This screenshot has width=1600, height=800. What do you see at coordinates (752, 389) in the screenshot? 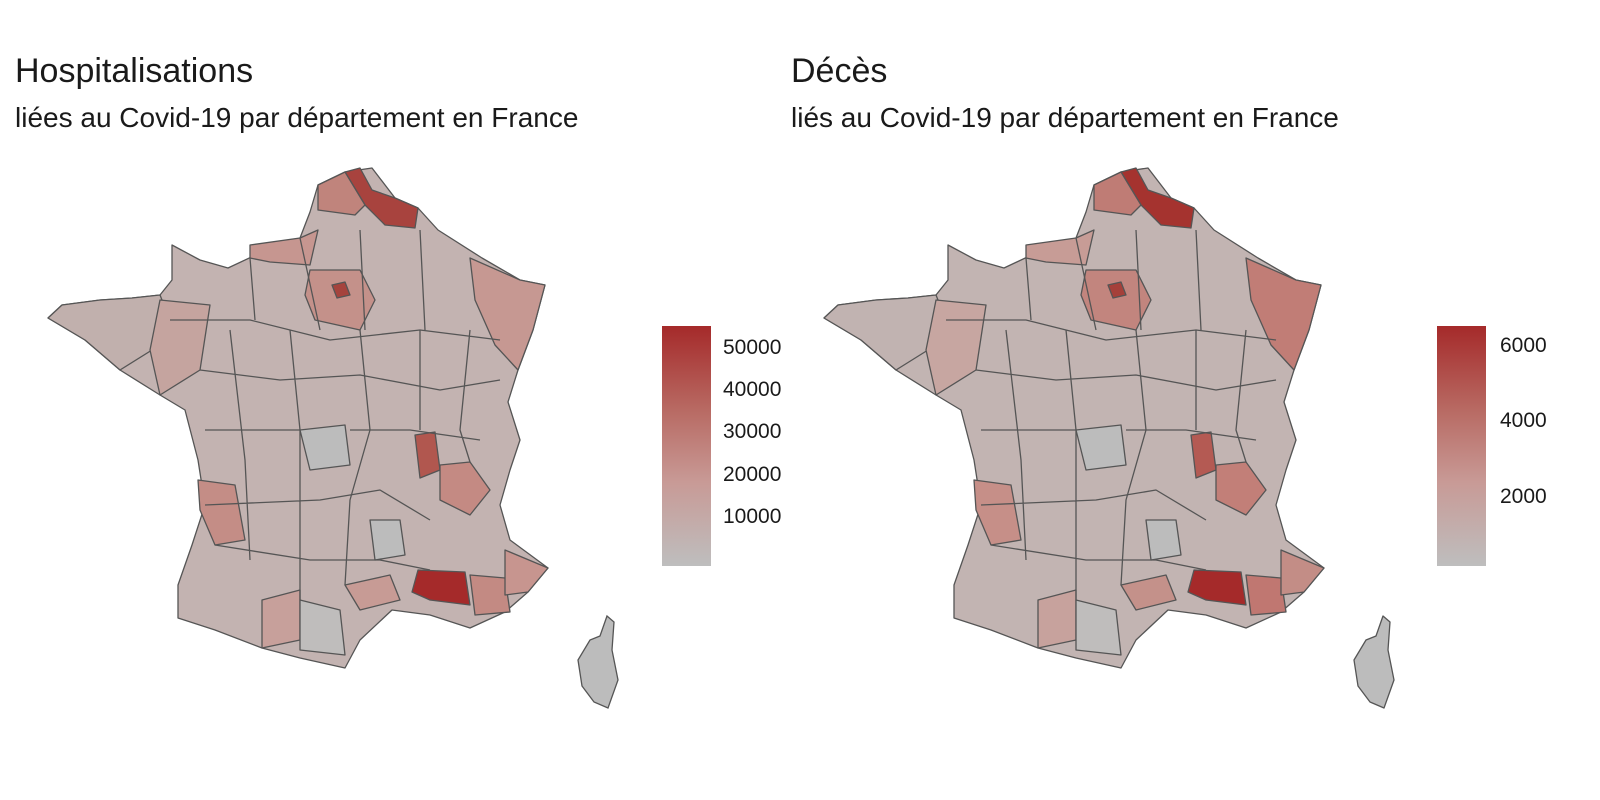
I see `legend-label: 40000` at bounding box center [752, 389].